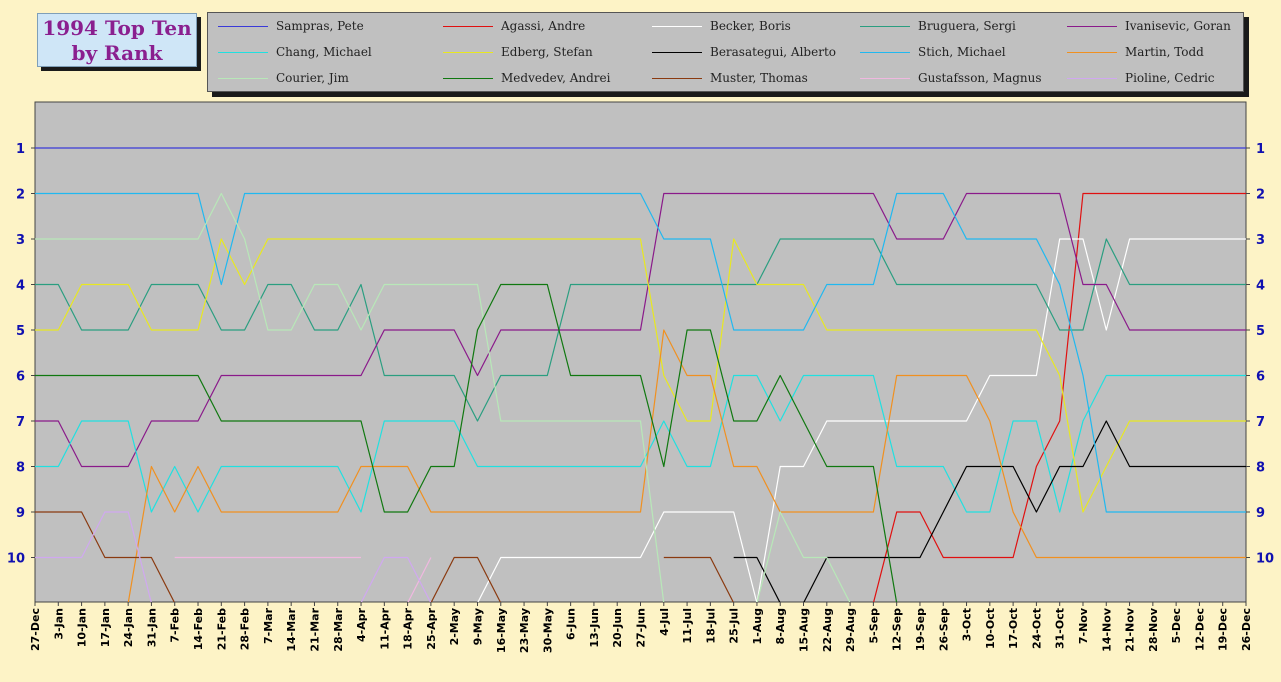 The height and width of the screenshot is (682, 1281). What do you see at coordinates (314, 629) in the screenshot?
I see `x-tick-label: 21-Mar` at bounding box center [314, 629].